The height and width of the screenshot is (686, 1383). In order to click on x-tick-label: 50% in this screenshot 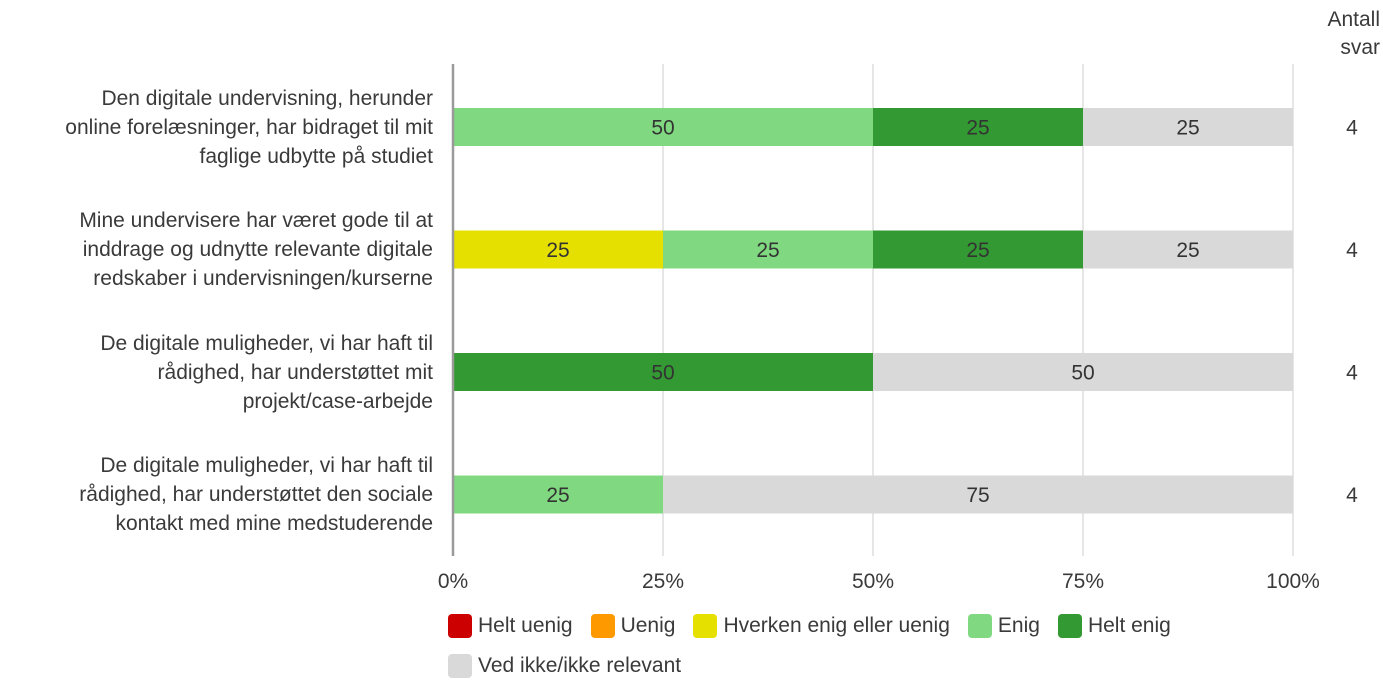, I will do `click(873, 581)`.